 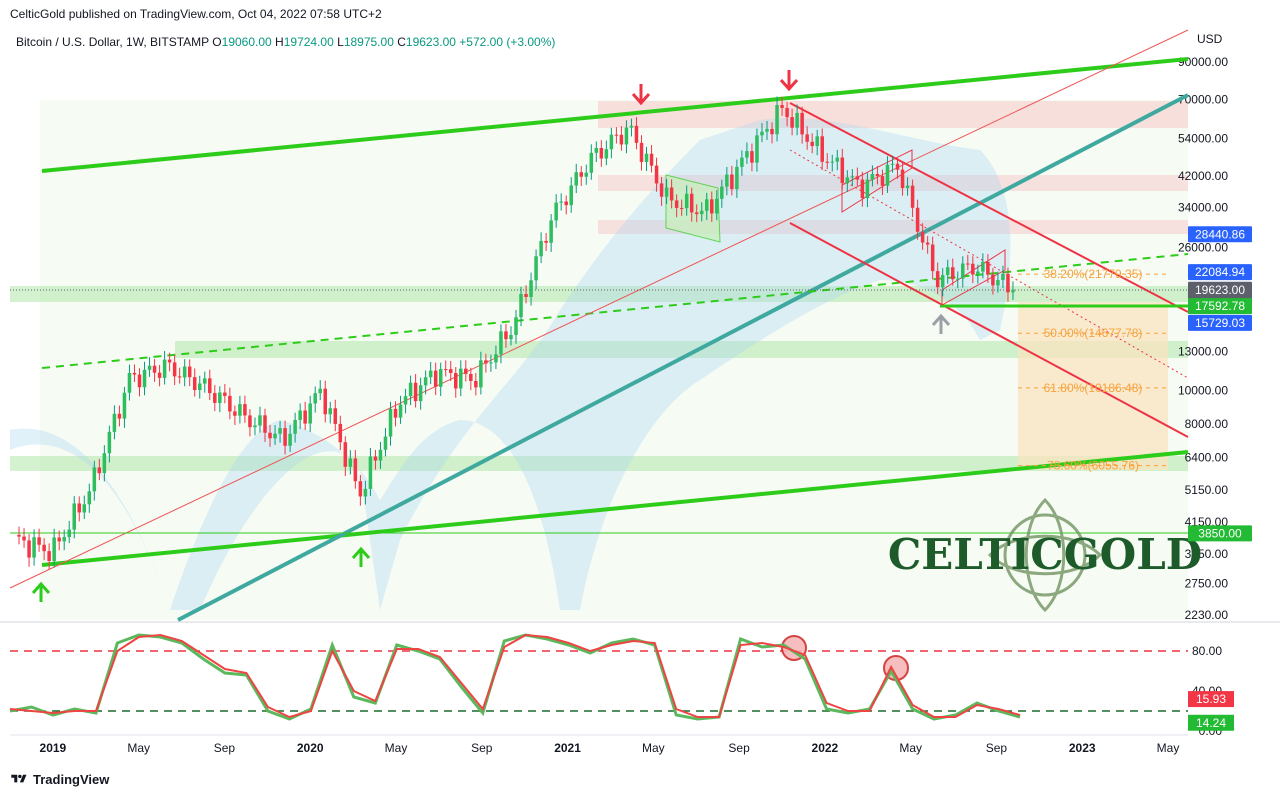 I want to click on symbol-name: Bitcoin / U.S. Dollar, 1W, BITSTAMP, so click(x=112, y=42).